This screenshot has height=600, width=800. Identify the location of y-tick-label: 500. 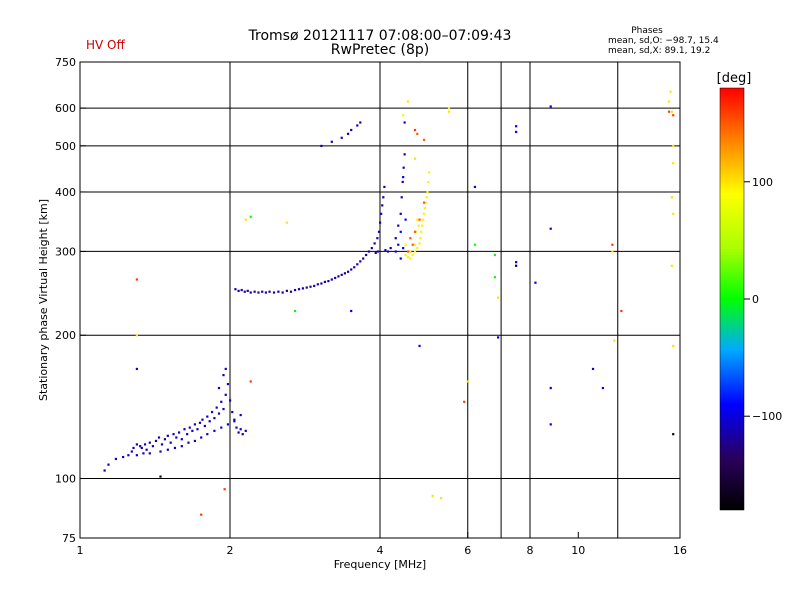
(65, 146).